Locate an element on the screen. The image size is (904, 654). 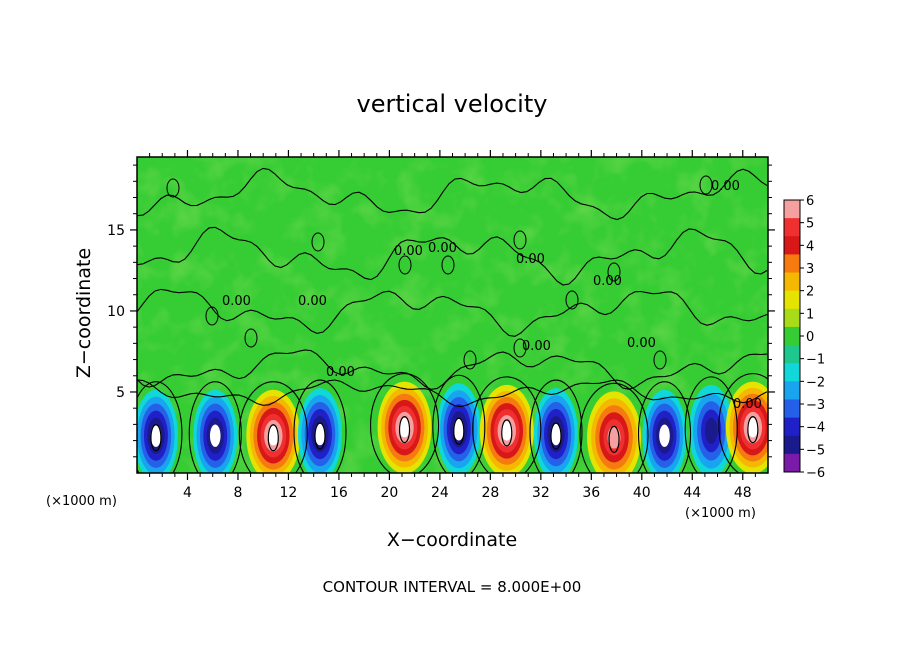
velocity-cells is located at coordinates (452, 427).